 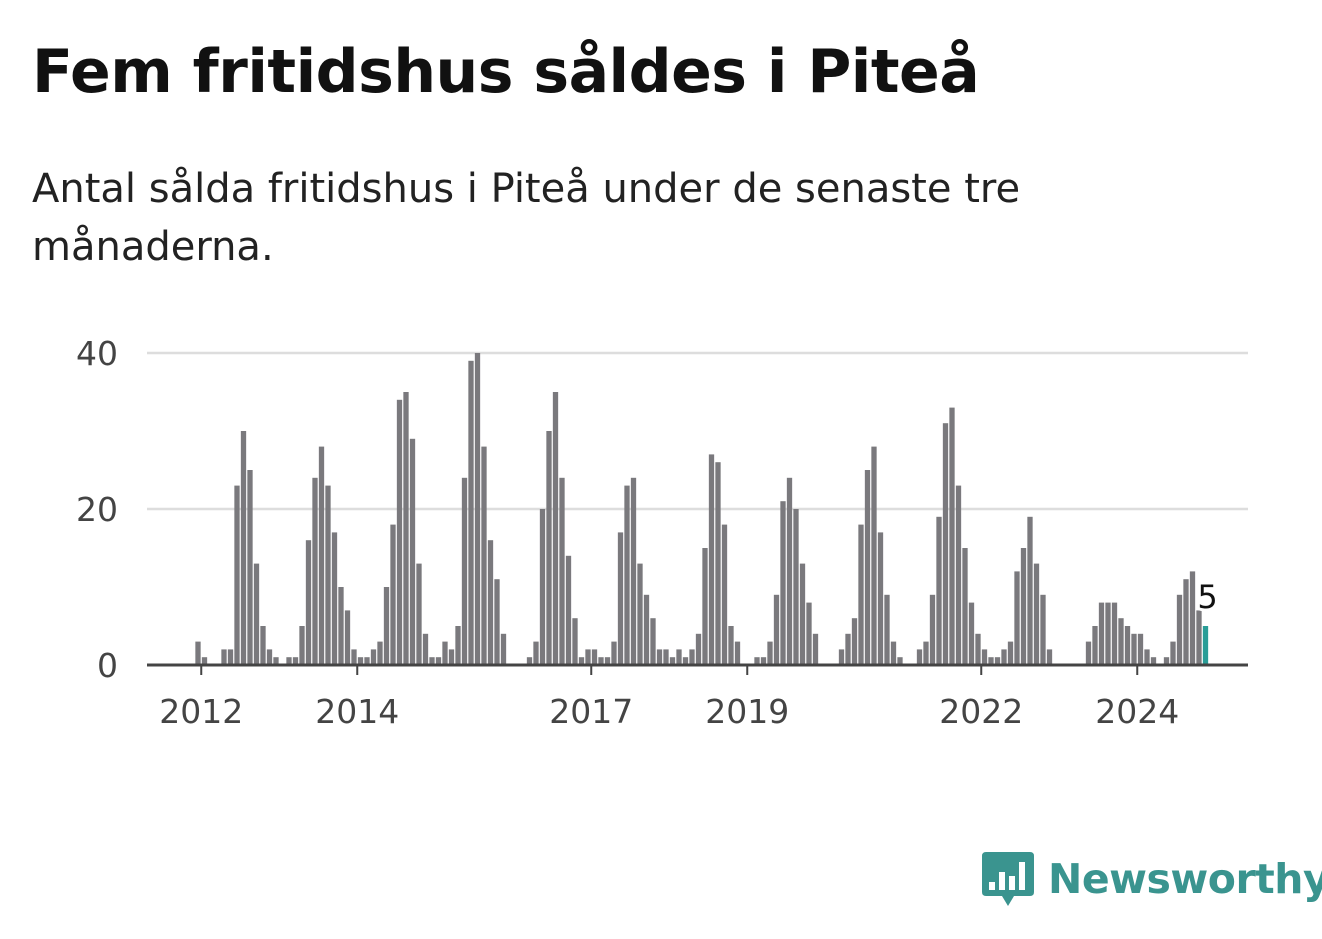 What do you see at coordinates (1205, 645) in the screenshot?
I see `bar-highlight` at bounding box center [1205, 645].